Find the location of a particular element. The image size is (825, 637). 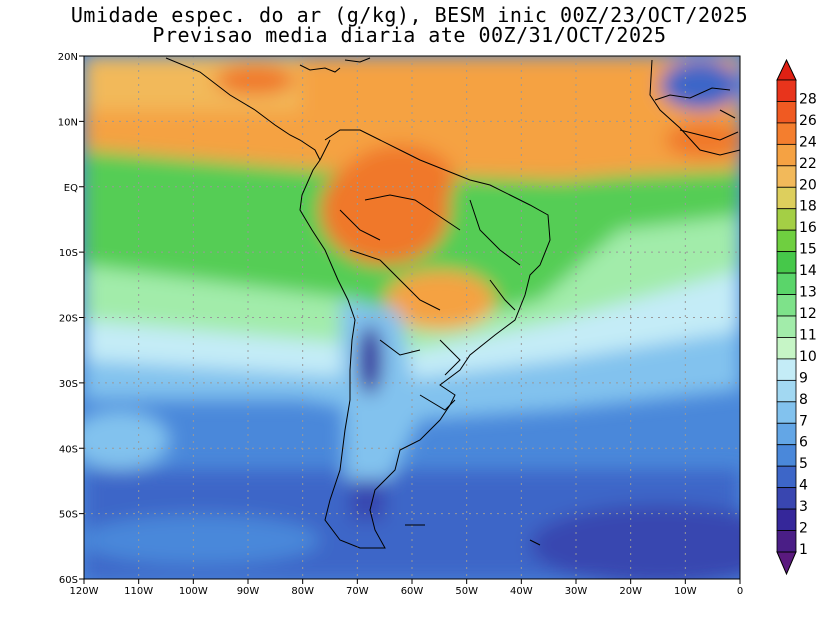

lon-label: 40W is located at coordinates (521, 591).